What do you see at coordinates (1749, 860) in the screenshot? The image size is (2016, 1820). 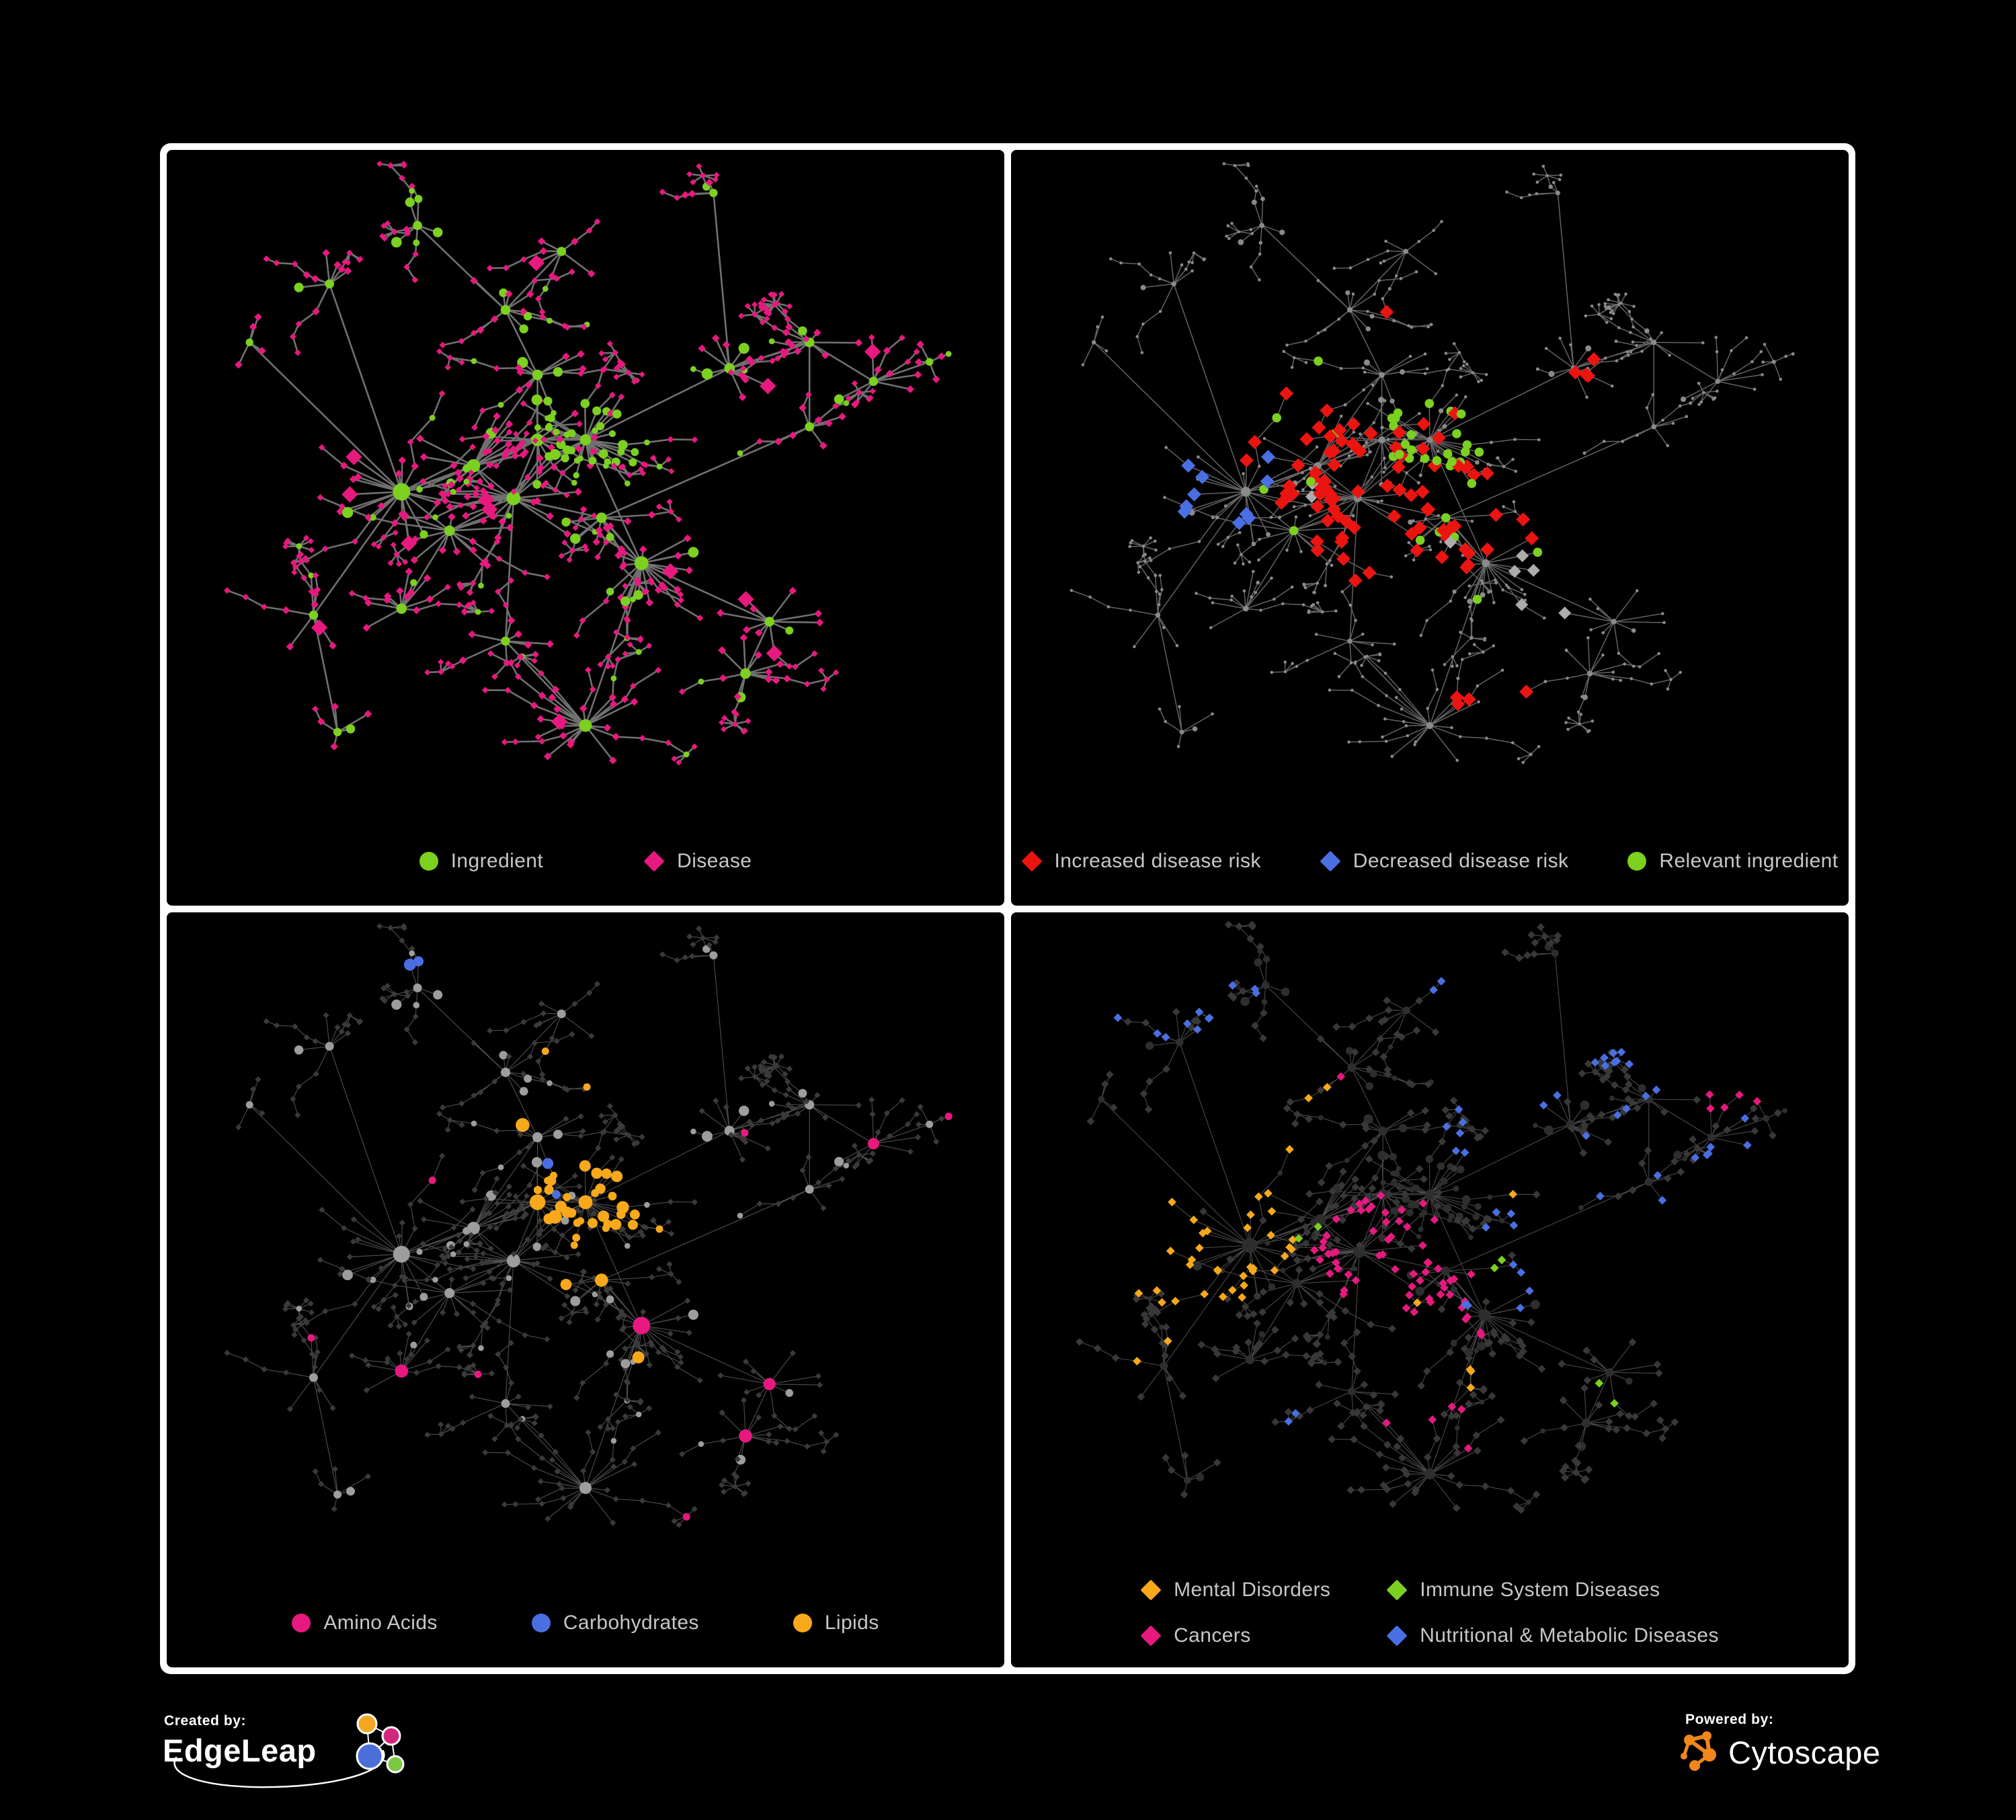 I see `legend-label: Relevant ingredient` at bounding box center [1749, 860].